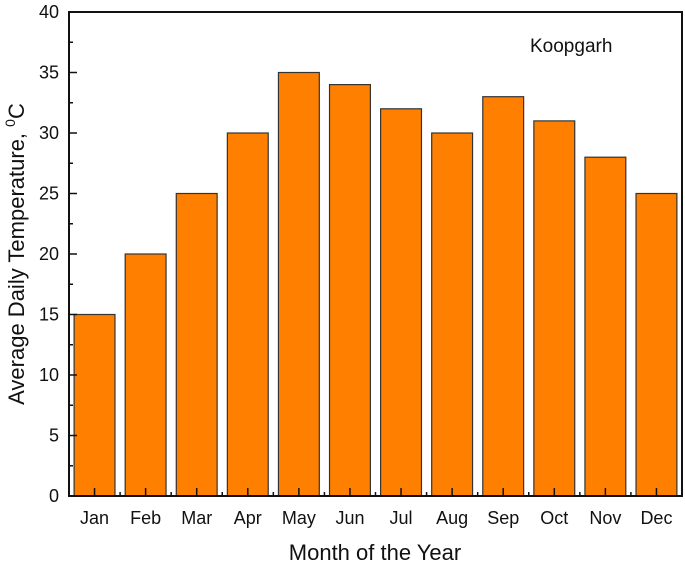  I want to click on x-tick-label: Dec, so click(656, 518).